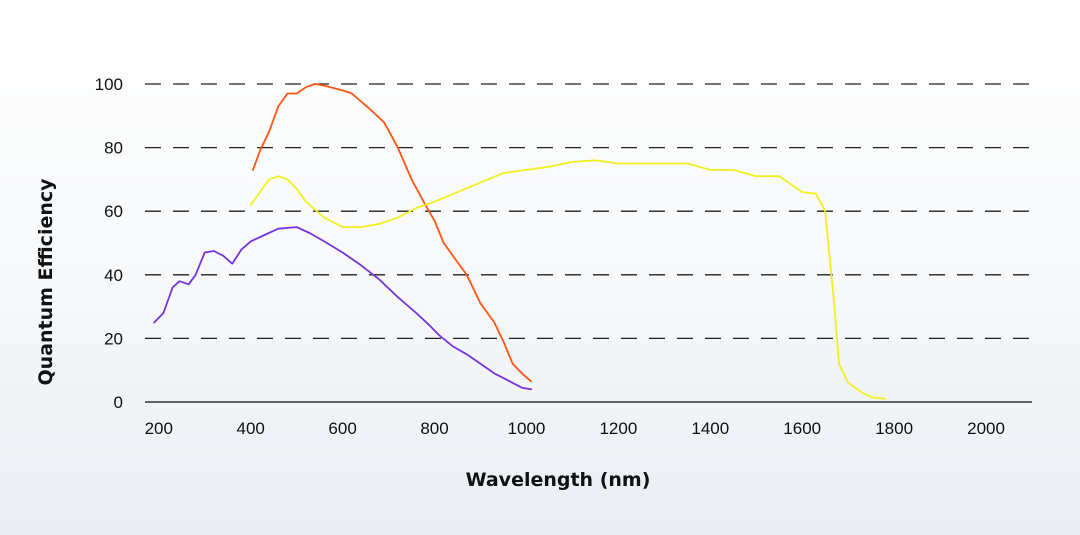 This screenshot has width=1080, height=535. I want to click on y-tick-label: 0, so click(118, 402).